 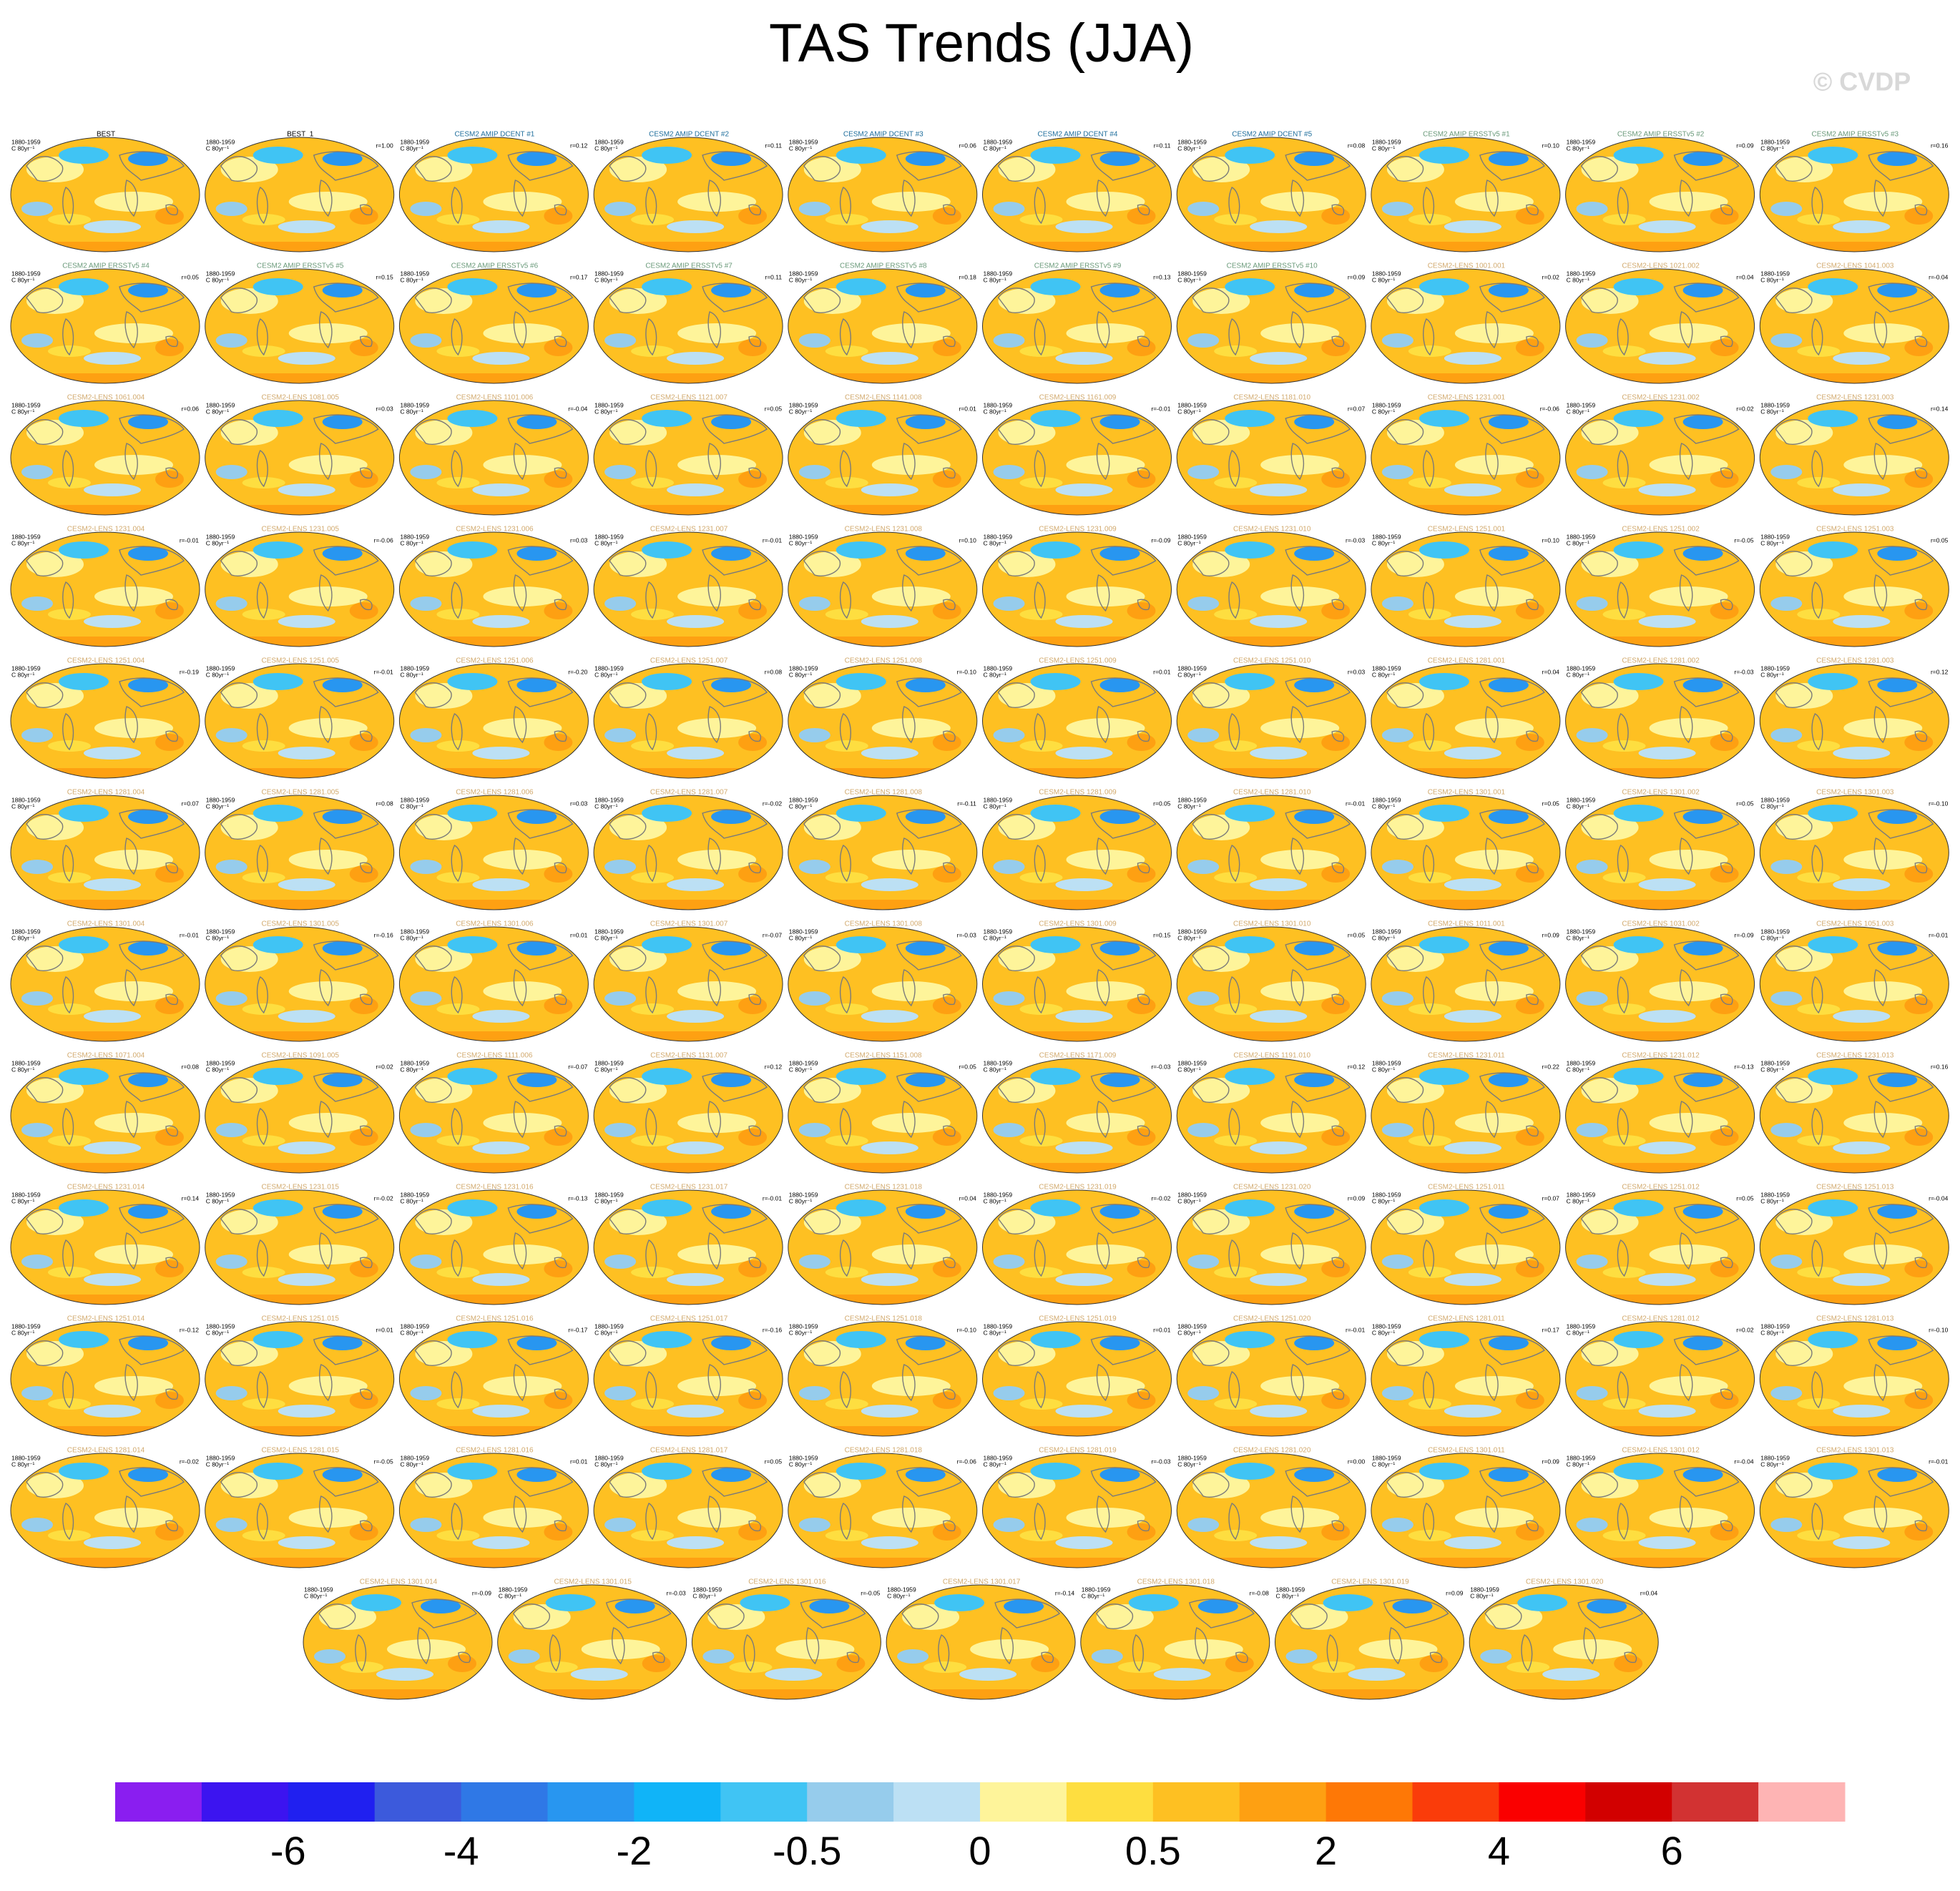 I want to click on panel-title: CESM2-LENS 1301.005, so click(x=300, y=924).